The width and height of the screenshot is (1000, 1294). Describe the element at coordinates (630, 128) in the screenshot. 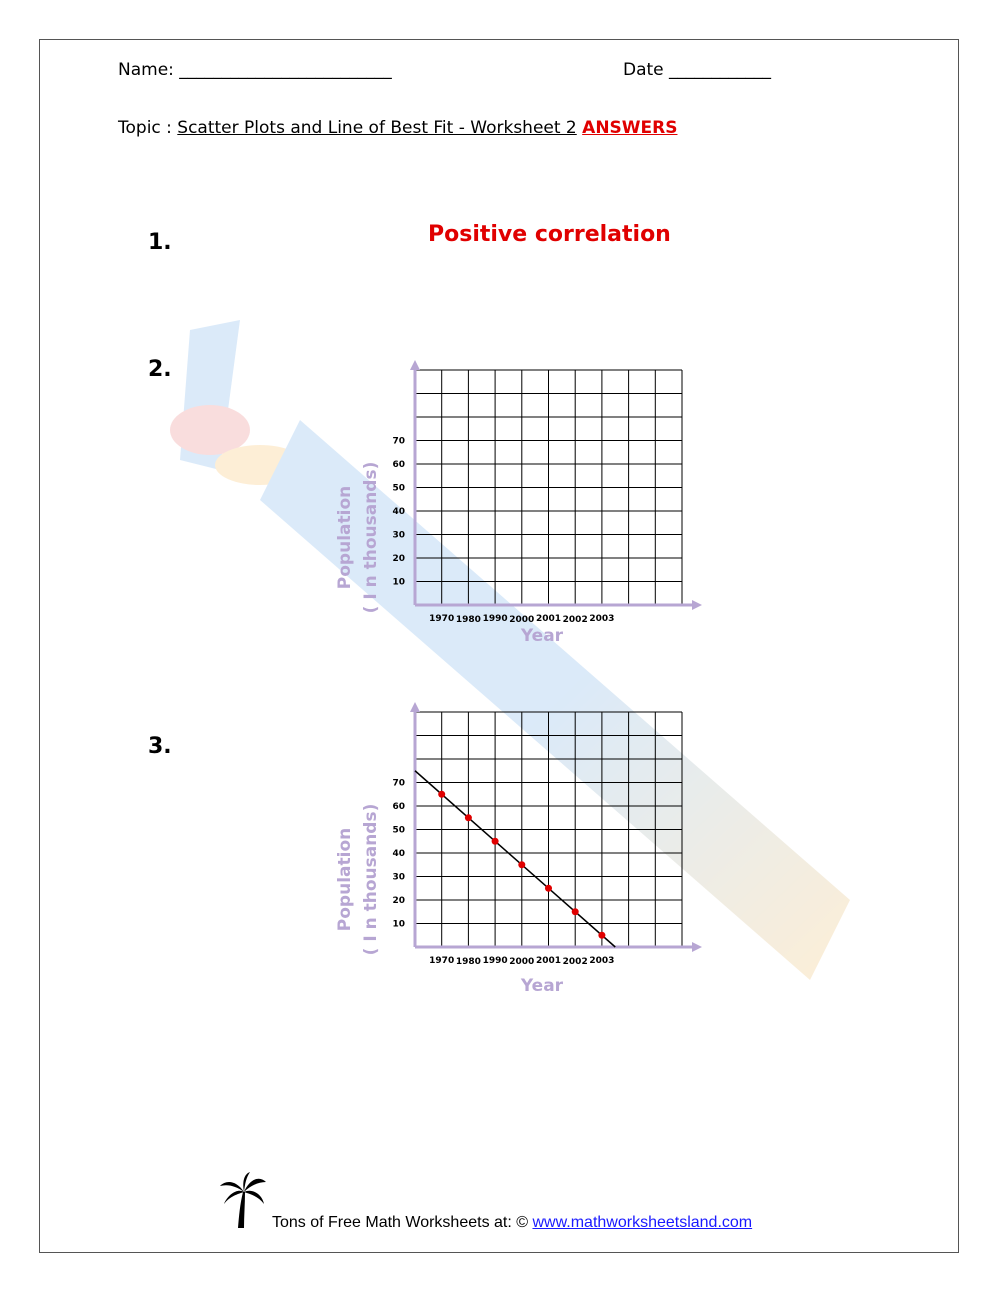

I see `answers-label: ANSWERS` at that location.